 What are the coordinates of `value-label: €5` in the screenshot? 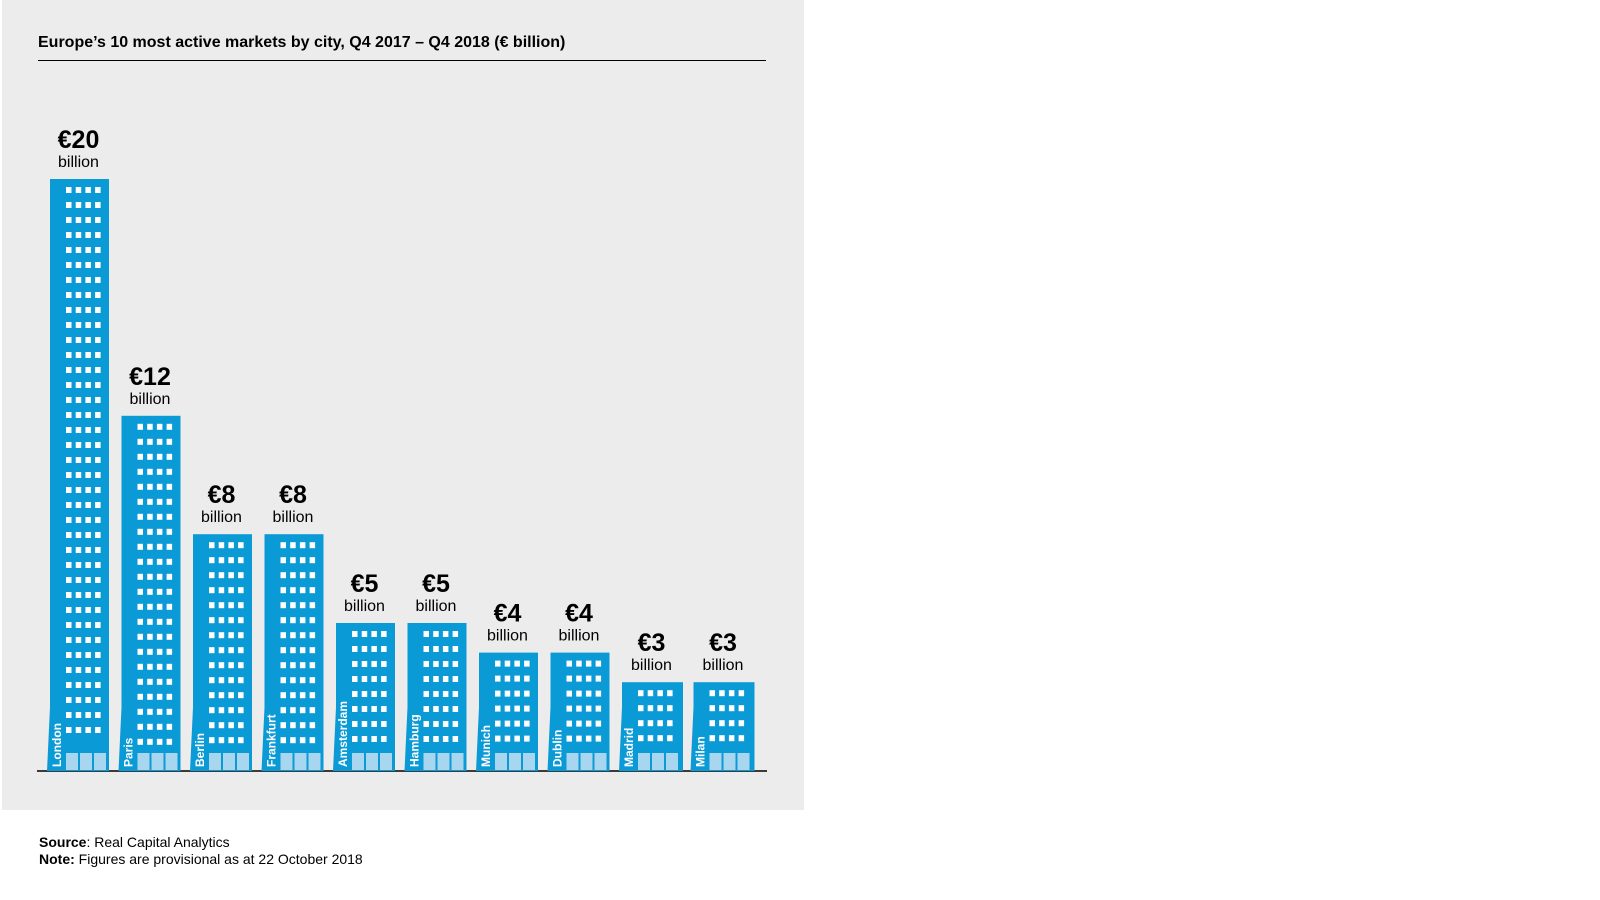 It's located at (436, 584).